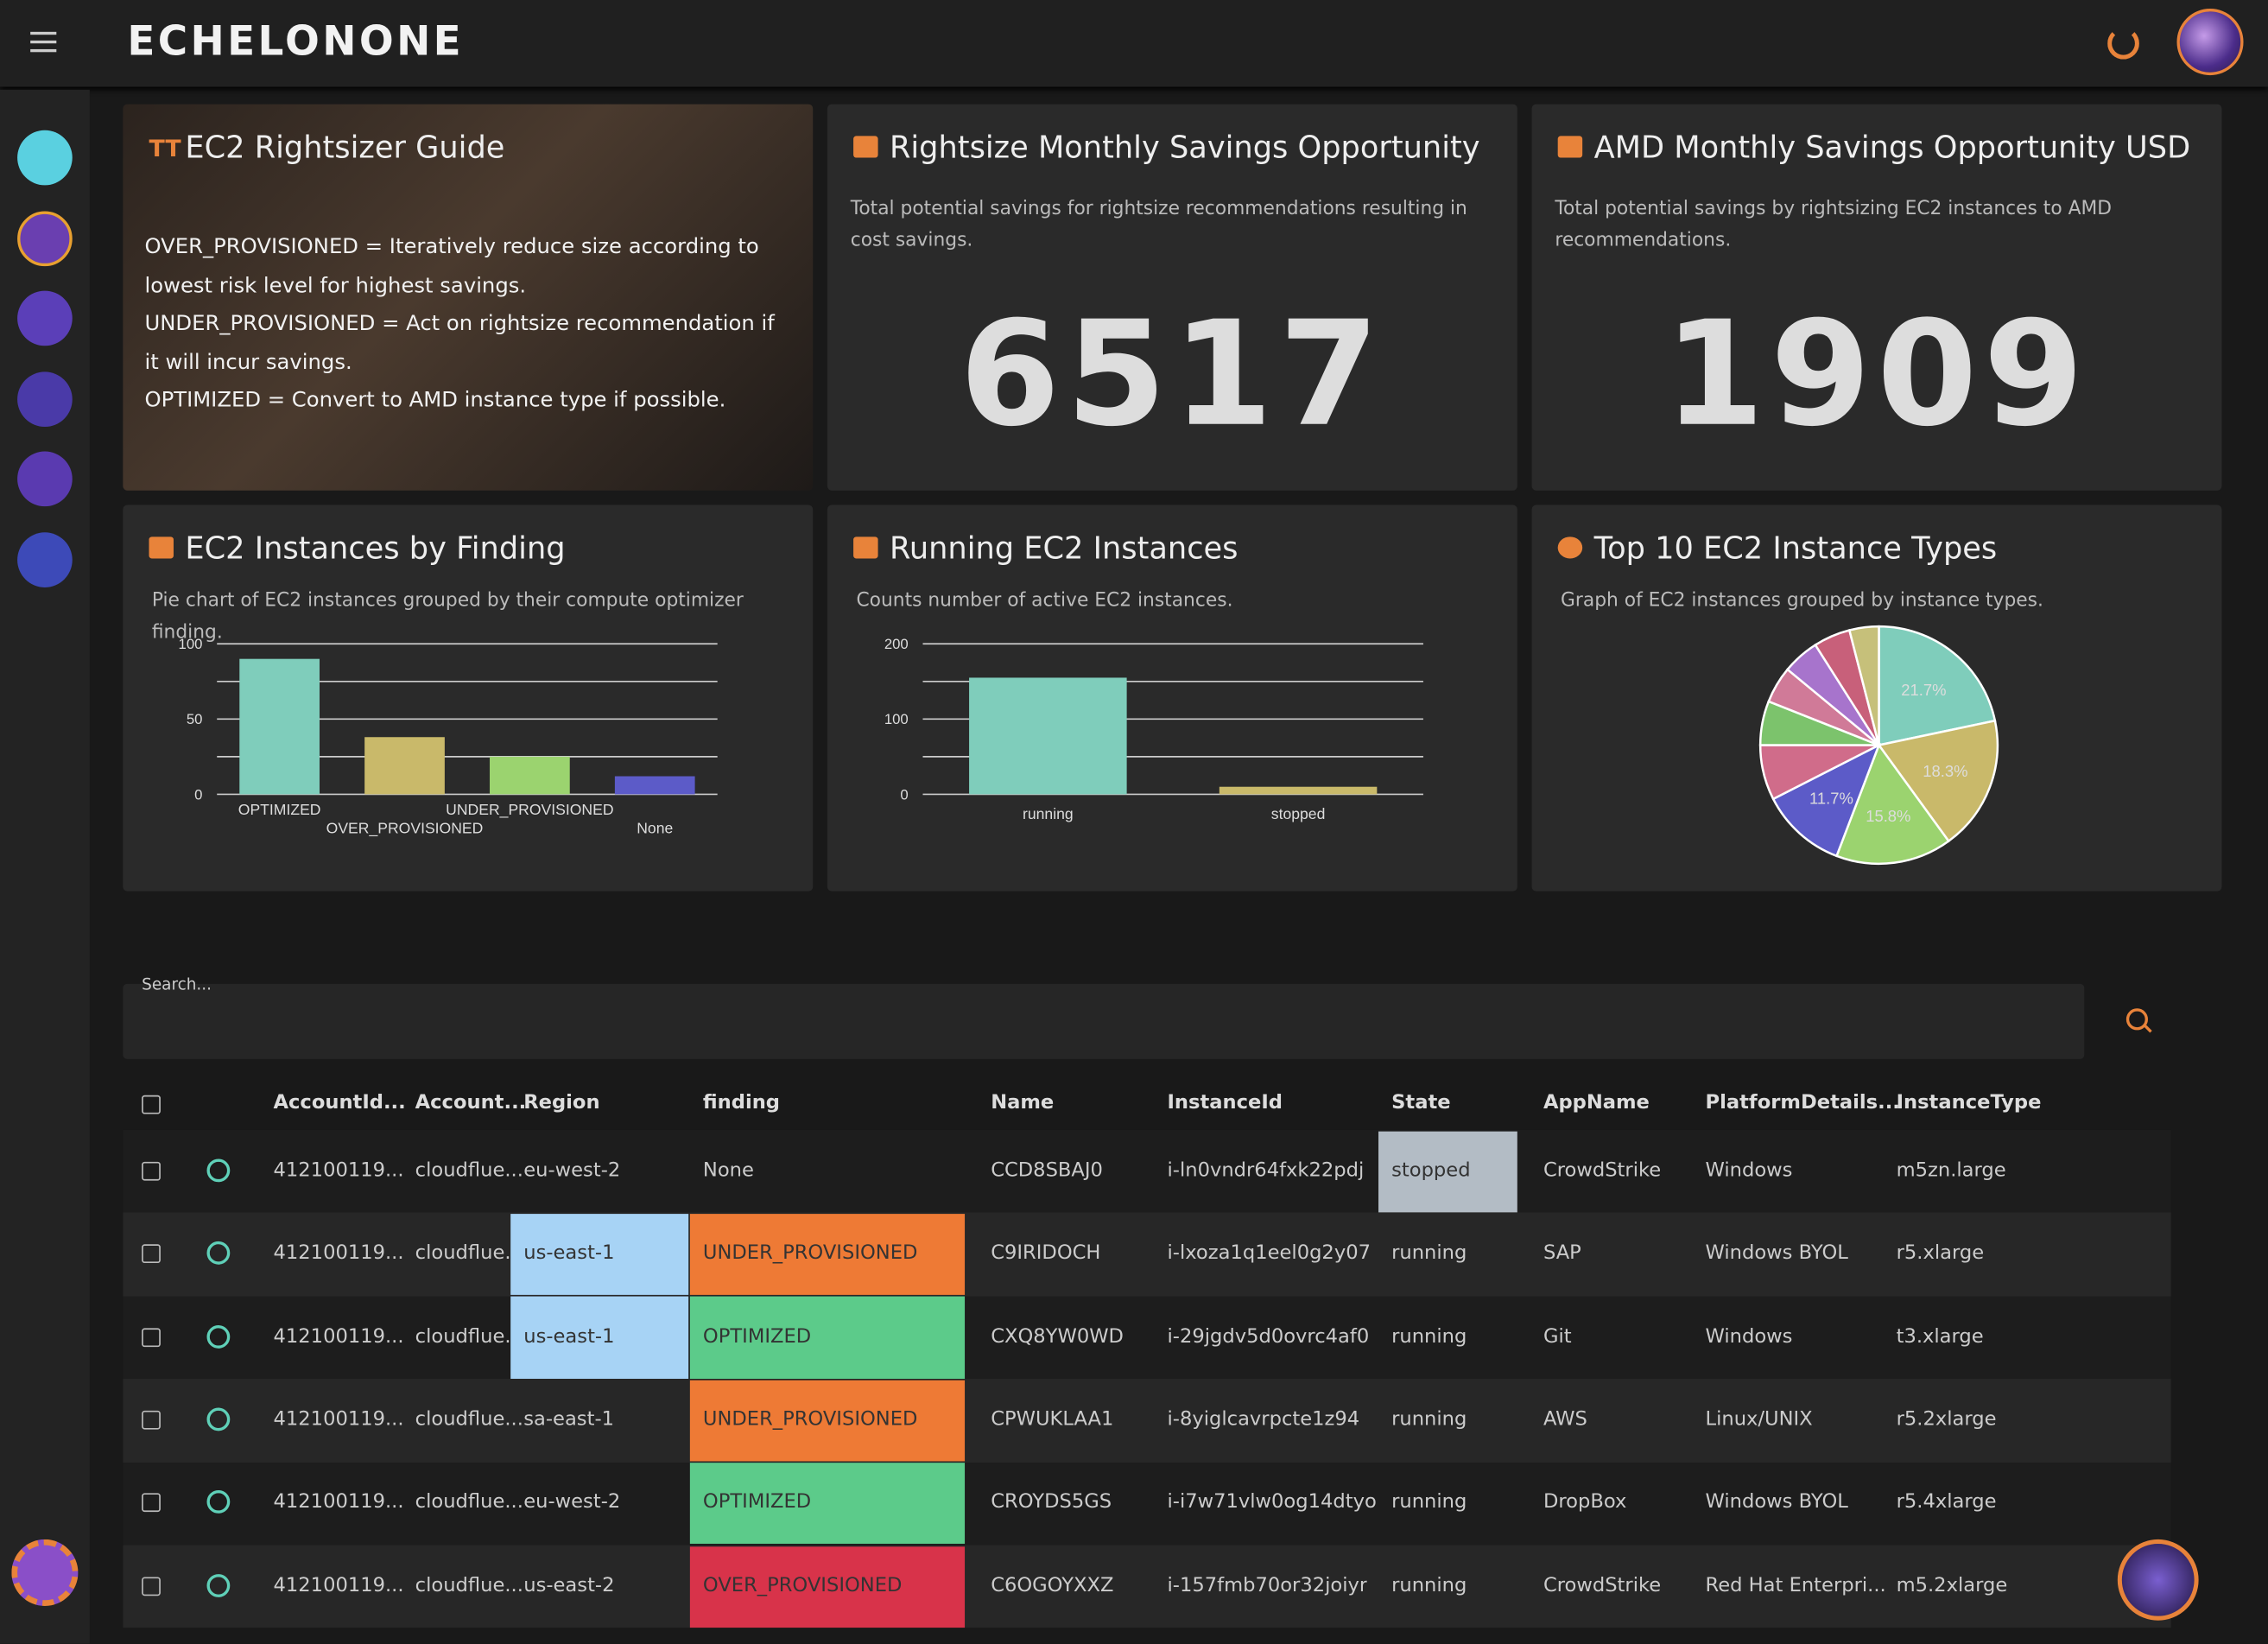 The width and height of the screenshot is (2268, 1644). Describe the element at coordinates (1044, 601) in the screenshot. I see `chart-subtitle: Counts number of active EC2 instances.` at that location.